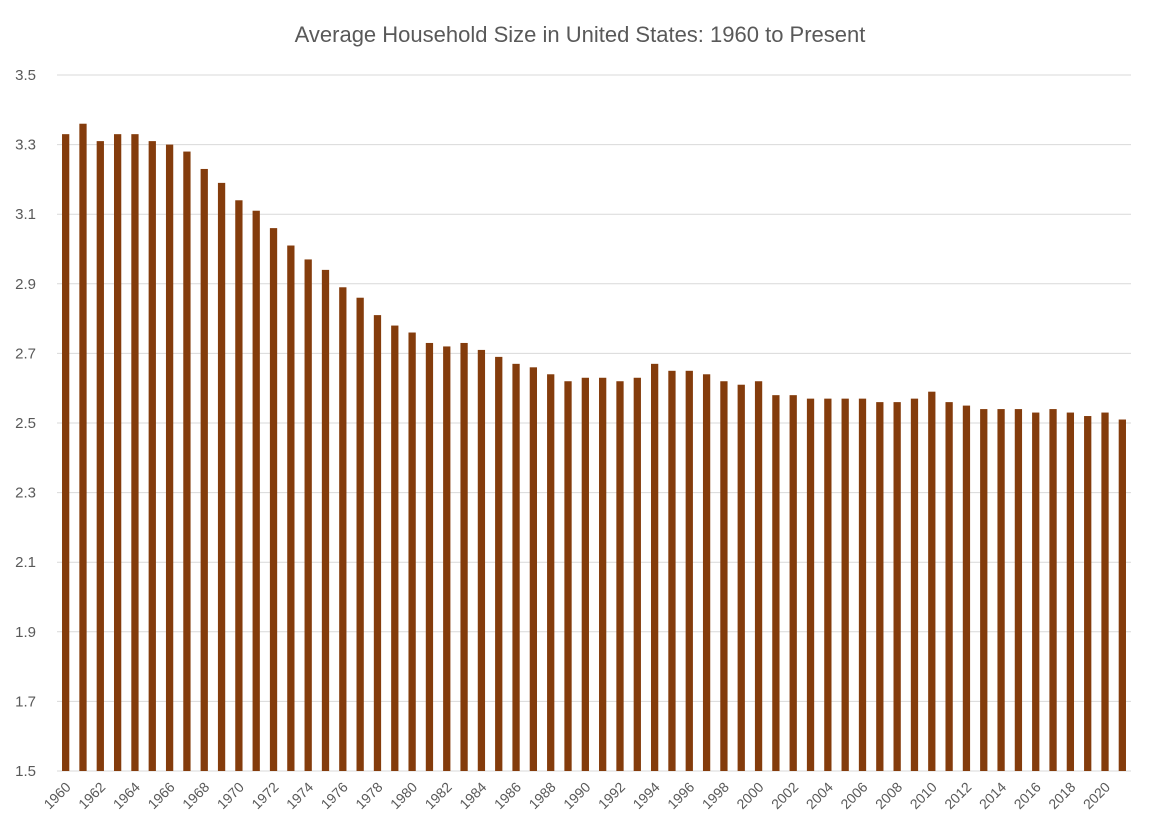  Describe the element at coordinates (308, 515) in the screenshot. I see `bar-1974` at that location.